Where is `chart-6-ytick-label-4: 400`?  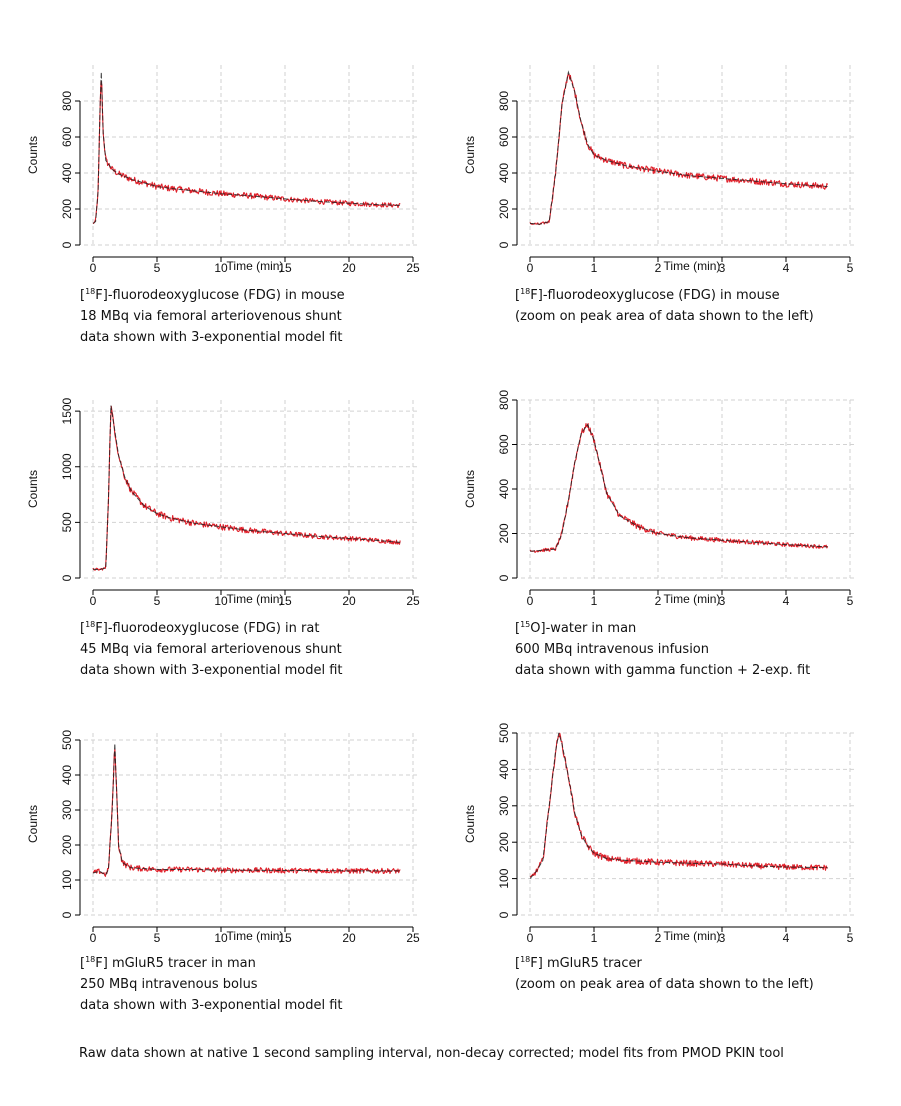
chart-6-ytick-label-4: 400 is located at coordinates (504, 769).